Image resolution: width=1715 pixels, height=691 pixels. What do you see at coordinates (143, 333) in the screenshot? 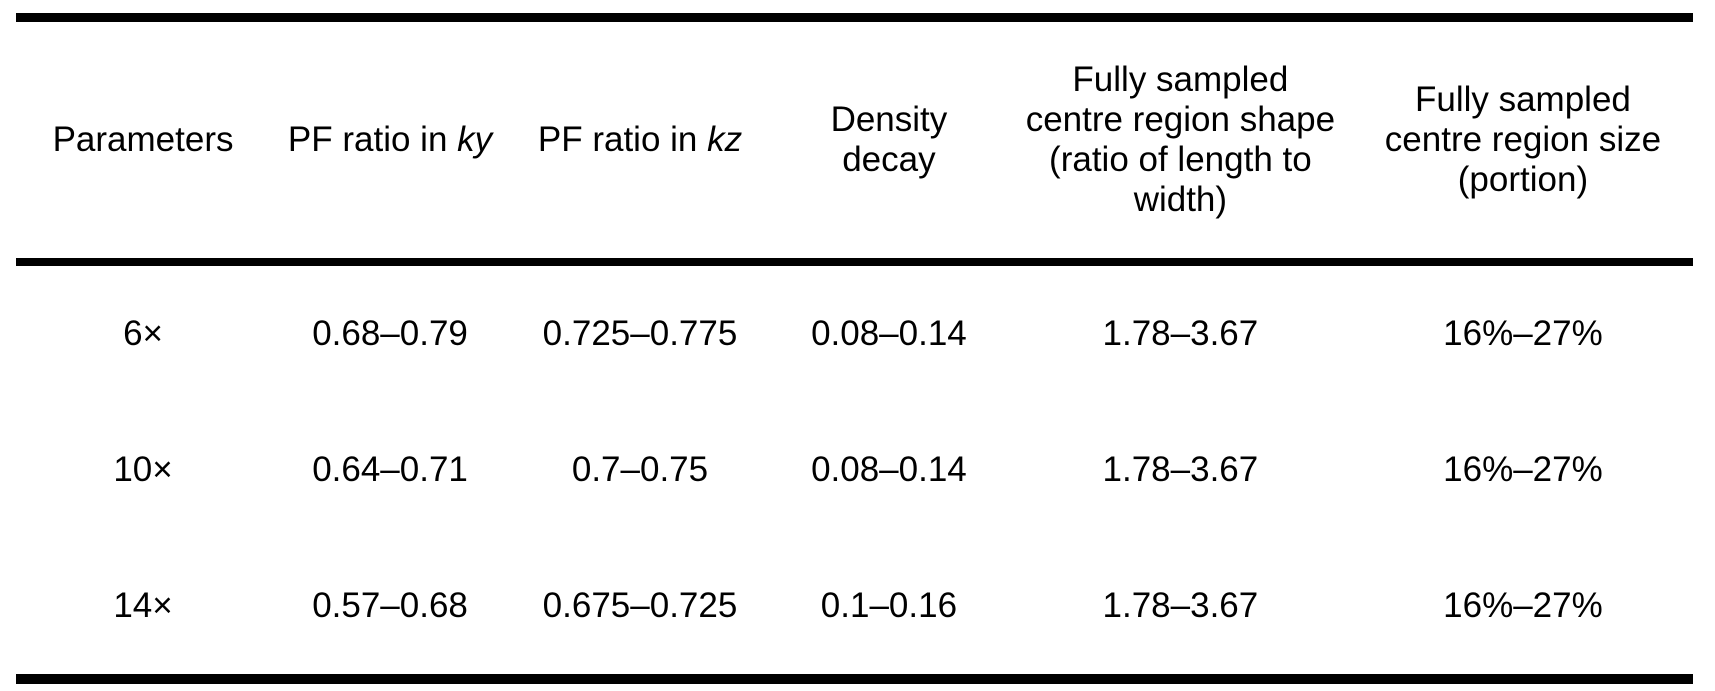
I see `table-cell-parameter: 6×` at bounding box center [143, 333].